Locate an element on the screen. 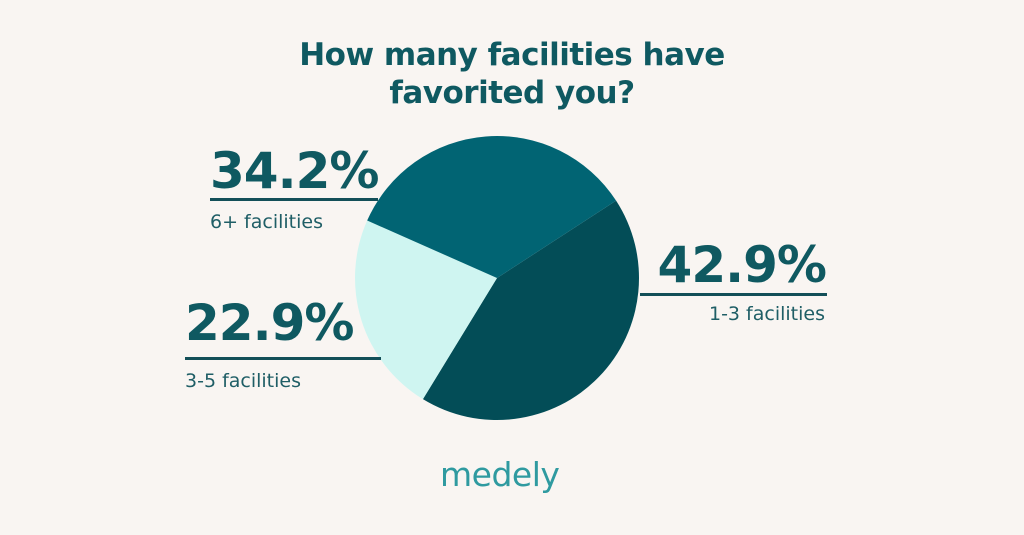  pie-slice-1to3 is located at coordinates (530, 310).